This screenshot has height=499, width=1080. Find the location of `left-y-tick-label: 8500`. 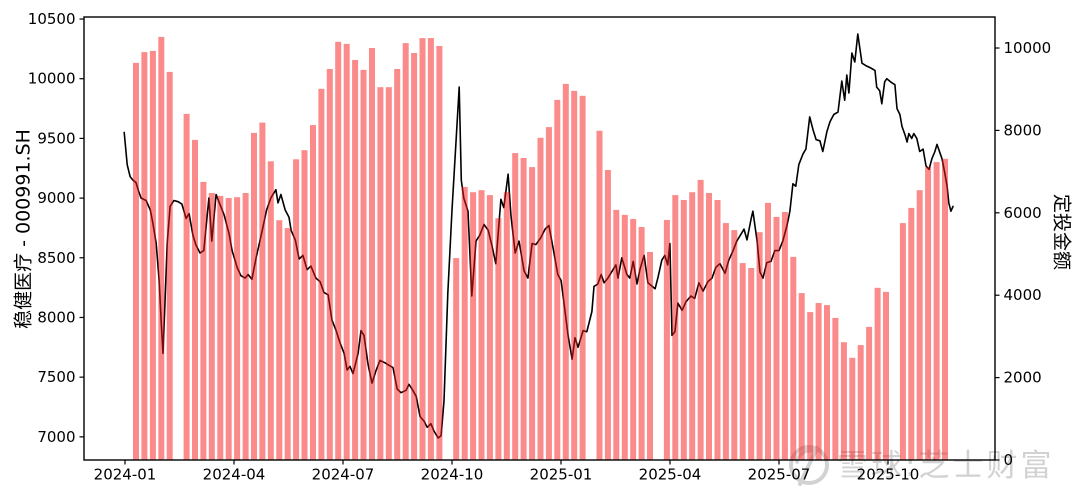

left-y-tick-label: 8500 is located at coordinates (56, 258).